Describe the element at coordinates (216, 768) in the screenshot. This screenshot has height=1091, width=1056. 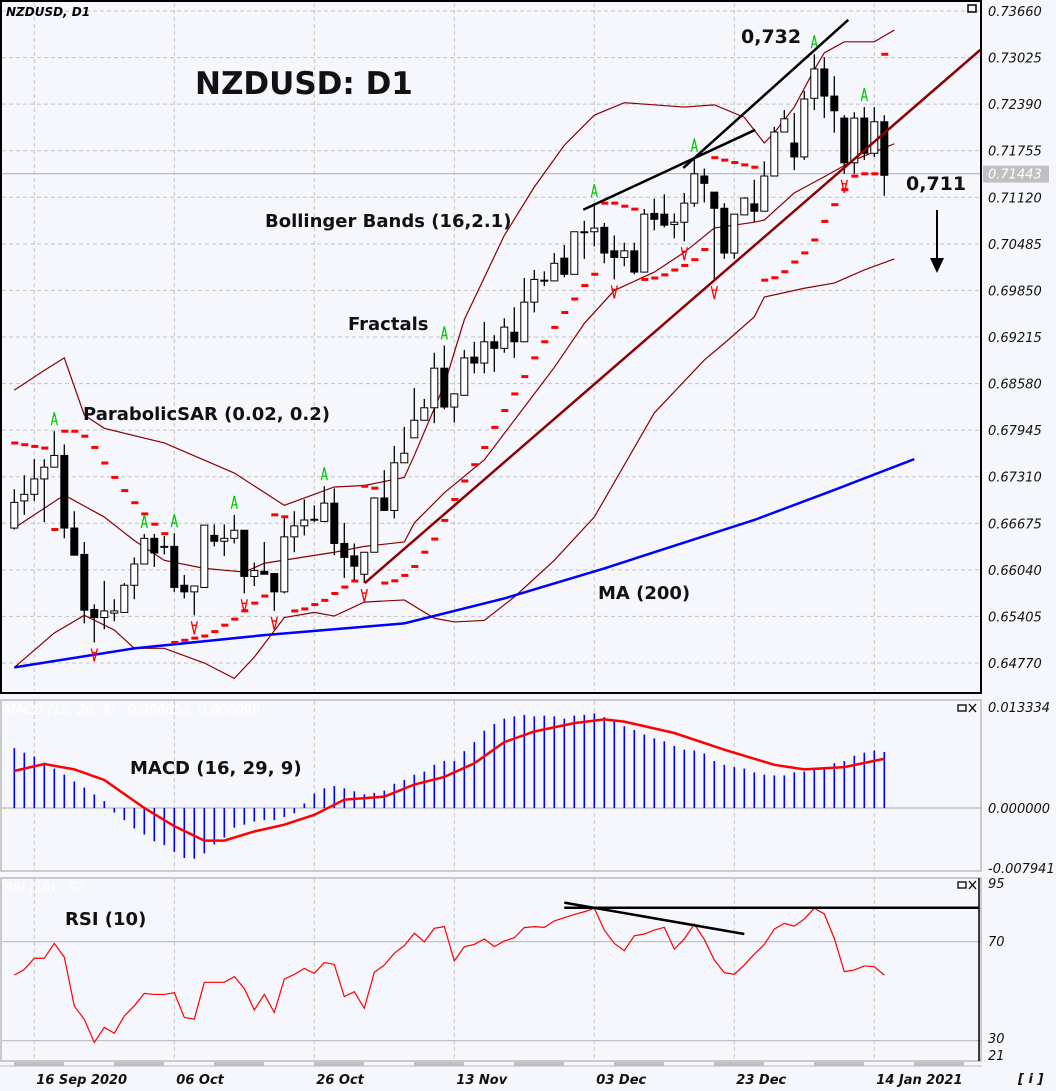
I see `macd-label: MACD (16, 29, 9)` at that location.